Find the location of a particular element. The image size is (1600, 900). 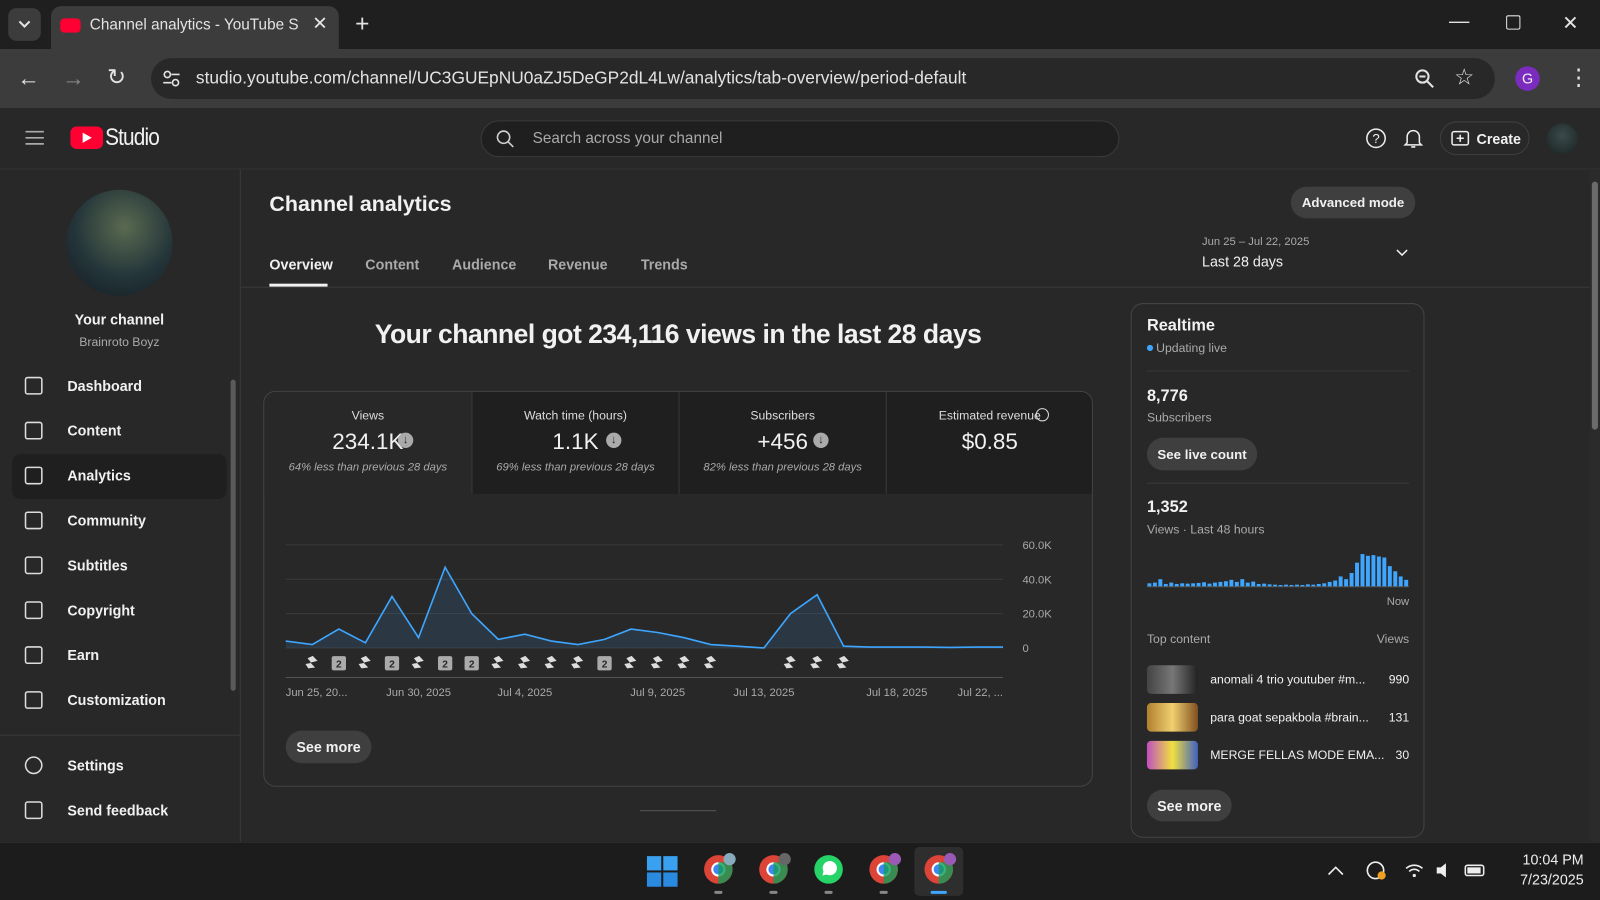

logo-text: Studio is located at coordinates (132, 137).